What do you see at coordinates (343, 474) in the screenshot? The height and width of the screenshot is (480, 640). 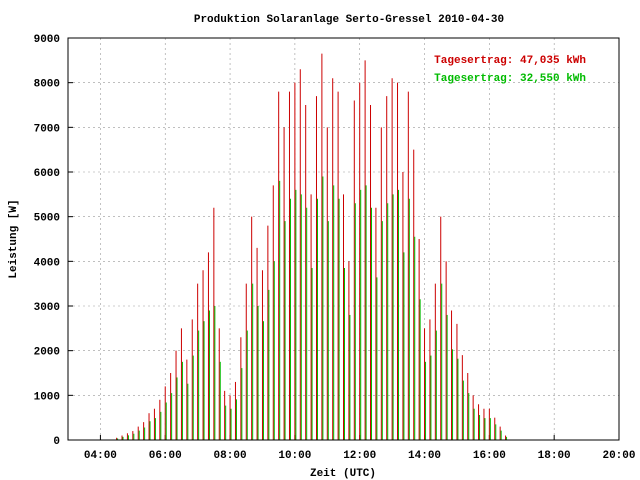 I see `x-axis-label: Zeit (UTC)` at bounding box center [343, 474].